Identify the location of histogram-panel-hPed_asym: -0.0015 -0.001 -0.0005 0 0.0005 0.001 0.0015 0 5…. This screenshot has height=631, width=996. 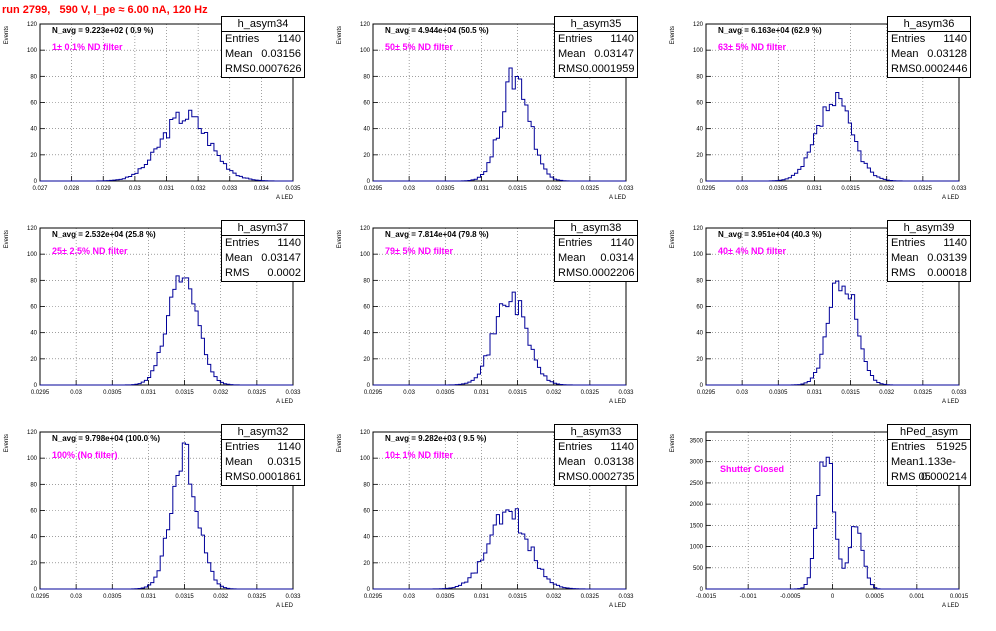
(831, 527).